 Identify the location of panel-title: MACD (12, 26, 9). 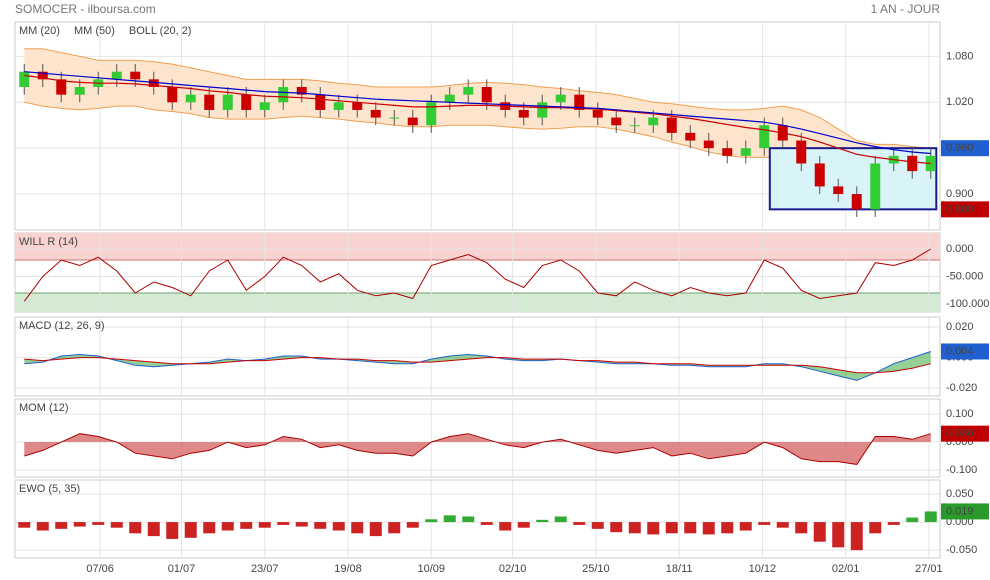
(62, 326).